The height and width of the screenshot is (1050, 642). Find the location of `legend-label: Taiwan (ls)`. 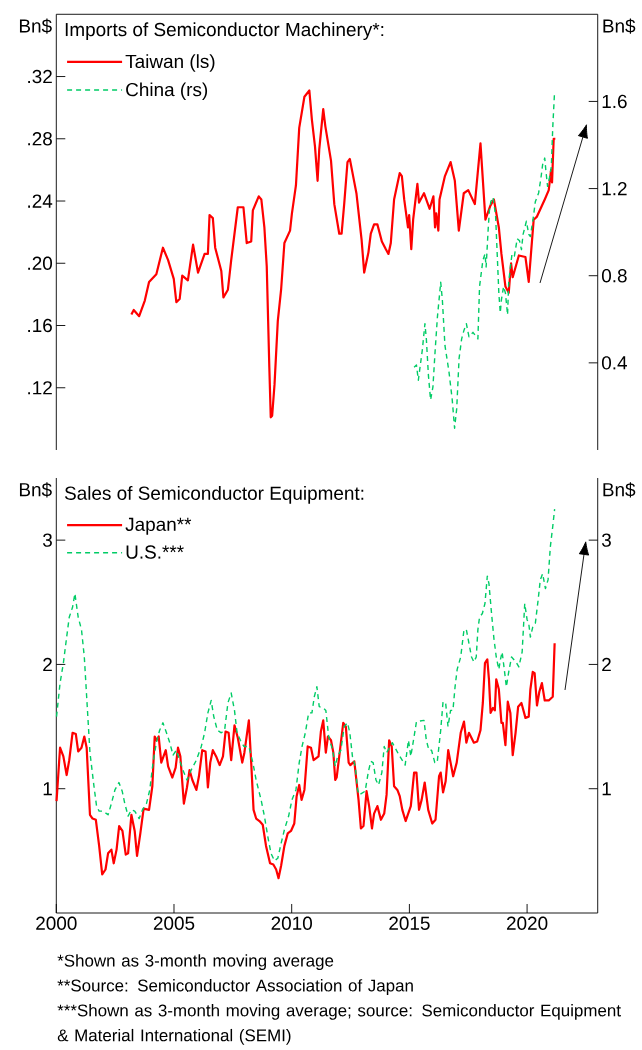

legend-label: Taiwan (ls) is located at coordinates (170, 63).